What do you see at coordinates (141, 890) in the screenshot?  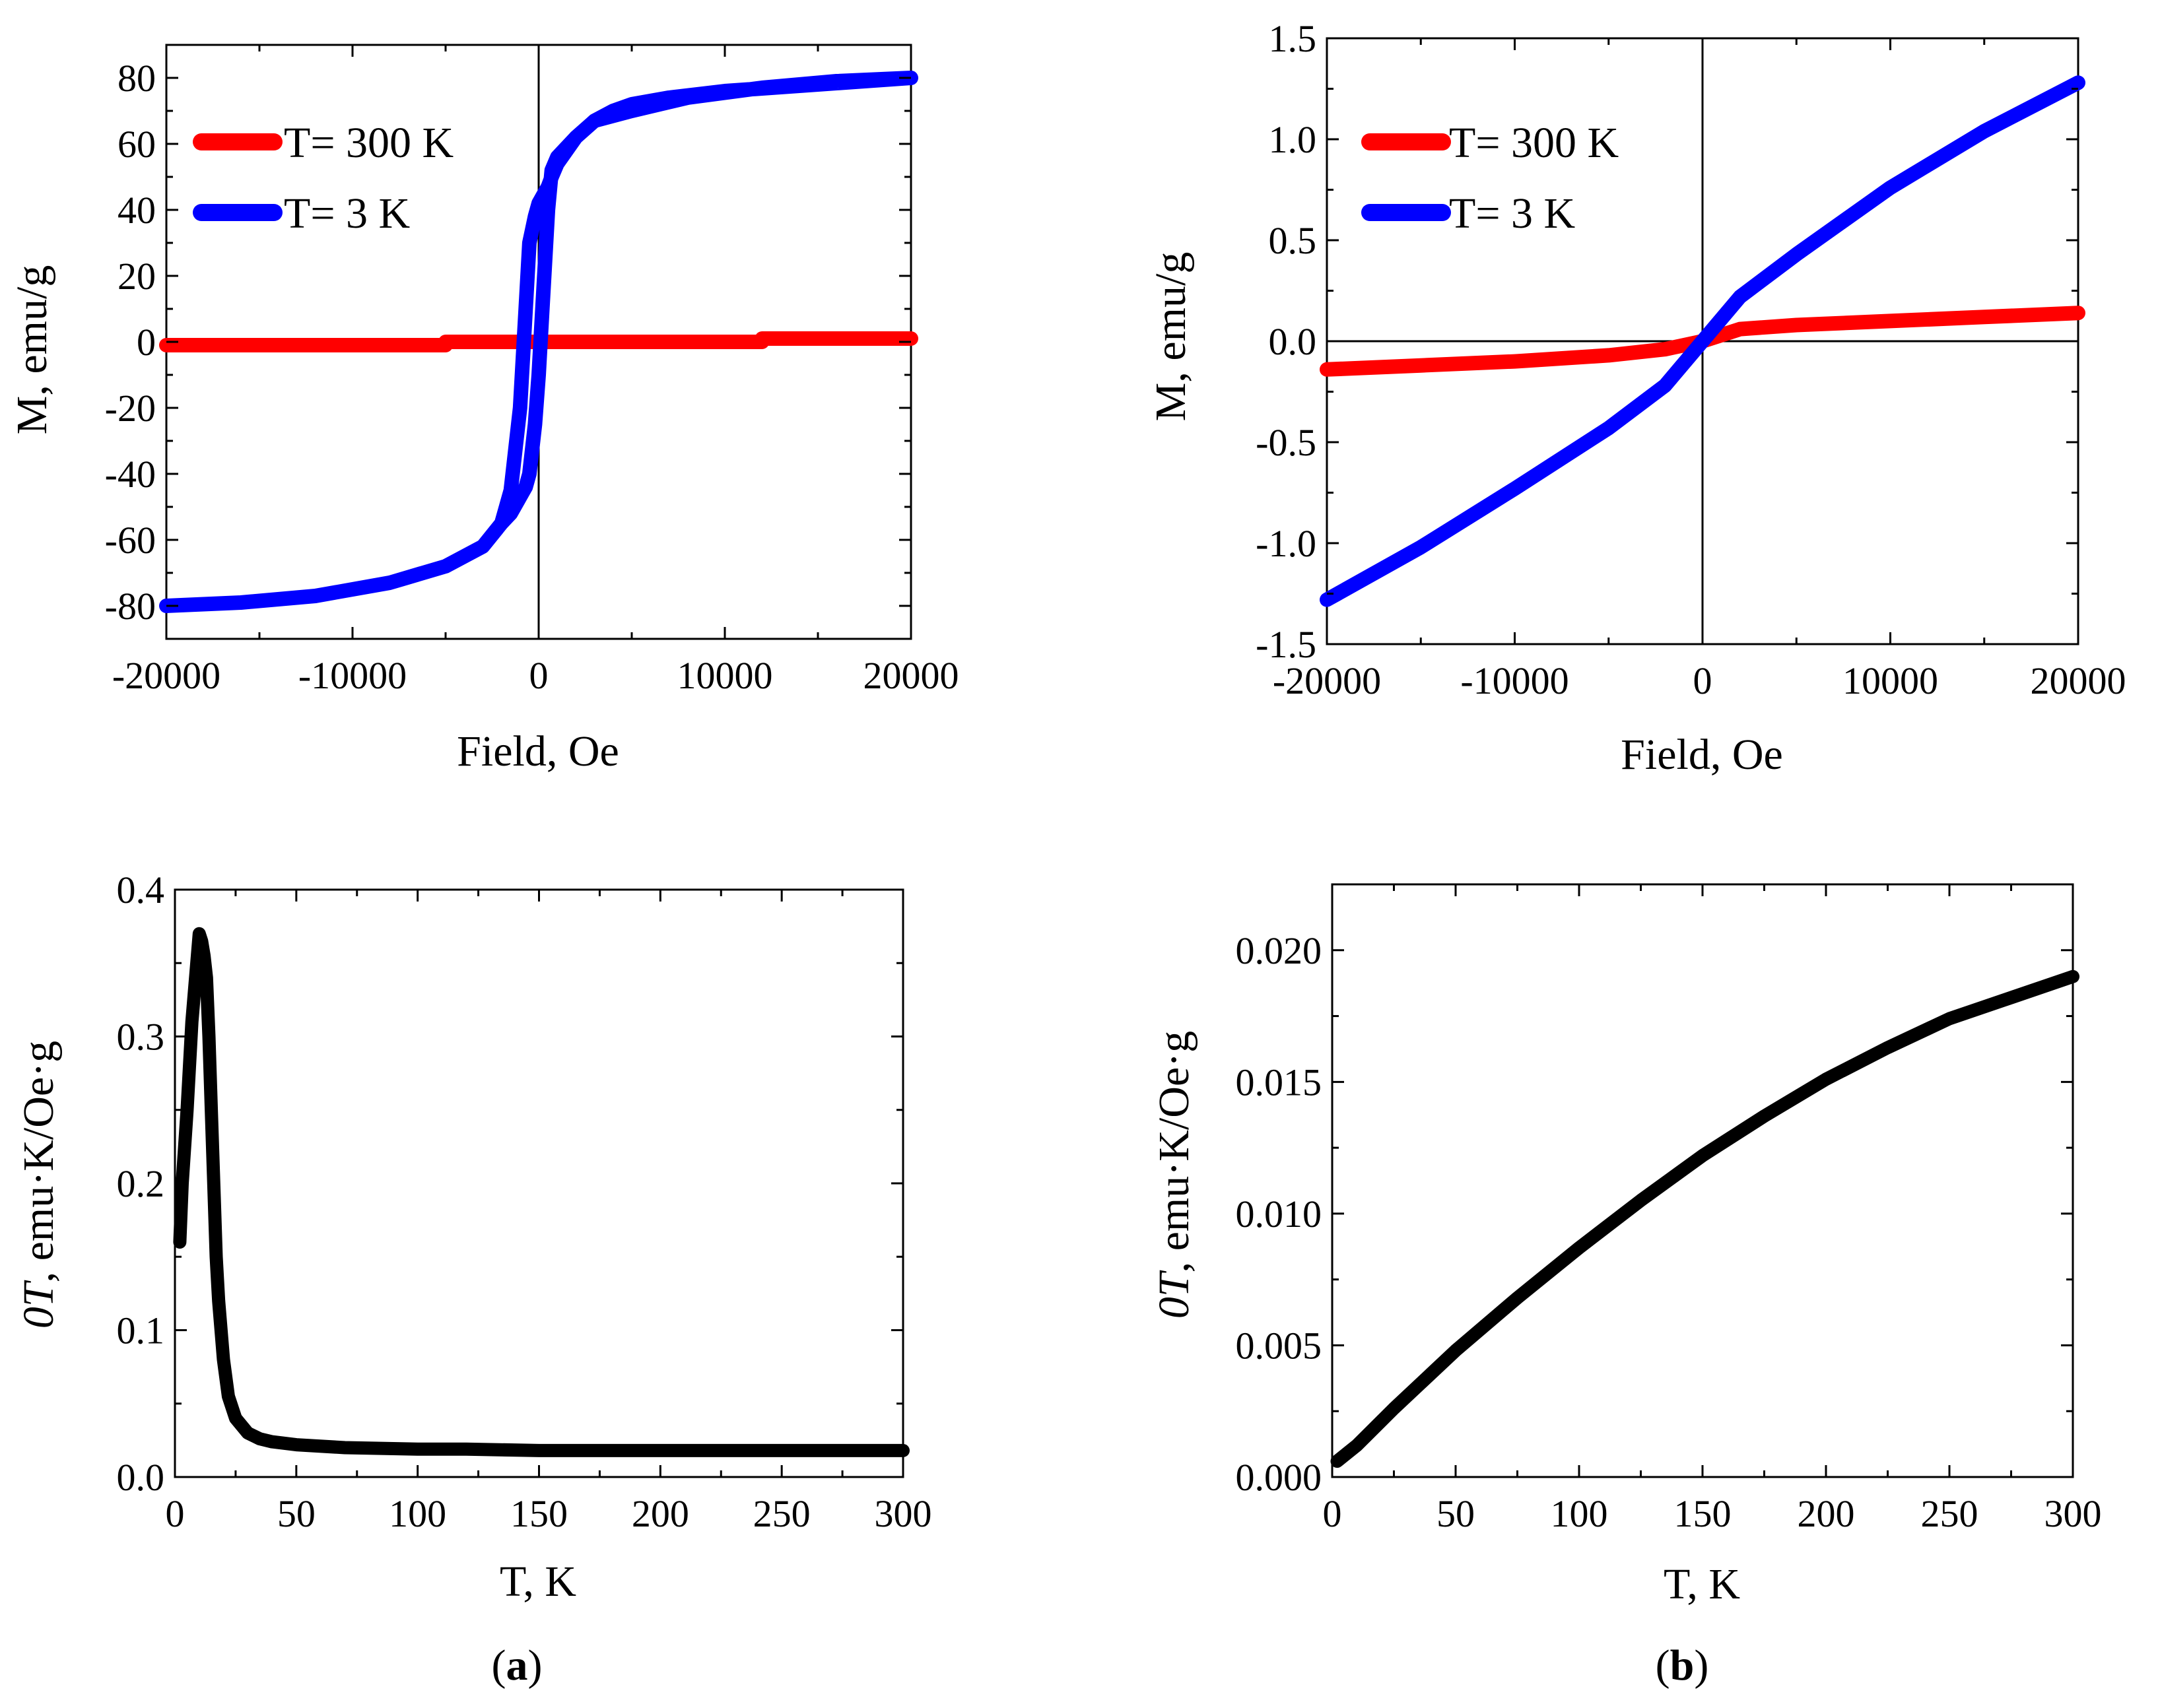 I see `y-tick-label: 0.4` at bounding box center [141, 890].